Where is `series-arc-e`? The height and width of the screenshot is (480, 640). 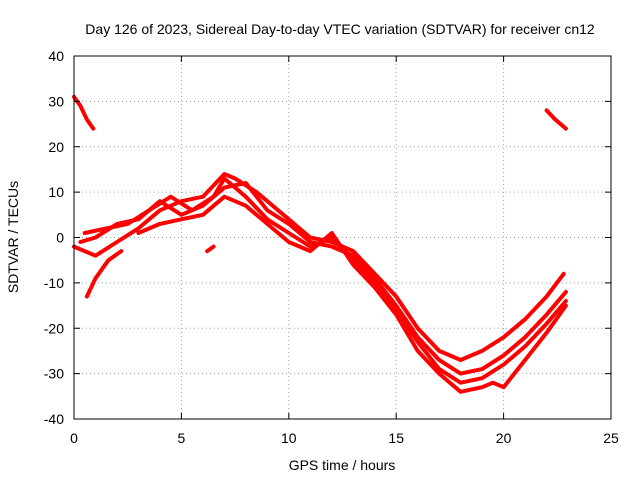 series-arc-e is located at coordinates (104, 274).